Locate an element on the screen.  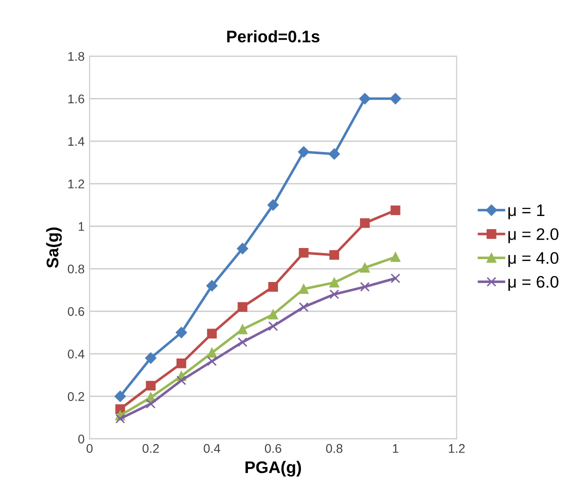
y-tick-label: 0.4 is located at coordinates (76, 354).